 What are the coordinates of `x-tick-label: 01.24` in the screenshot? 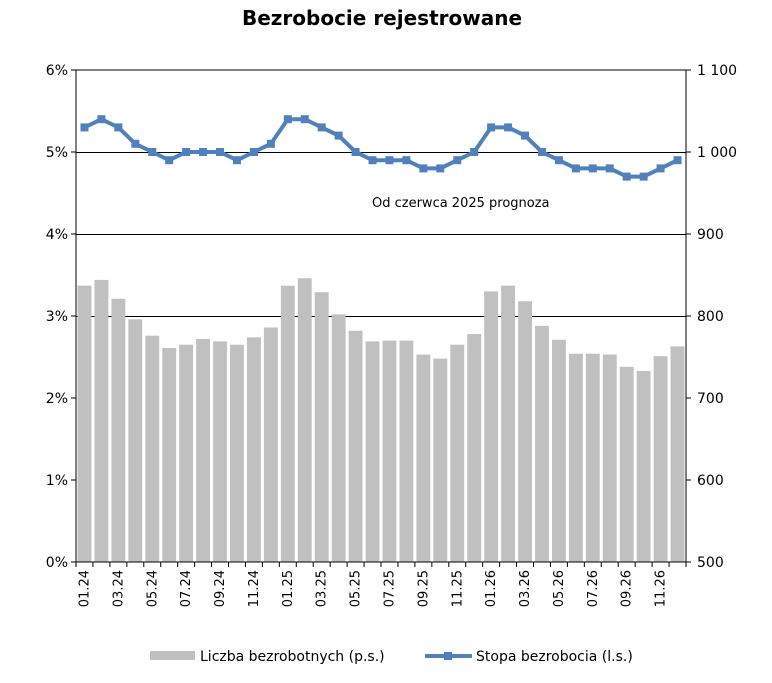 It's located at (84, 588).